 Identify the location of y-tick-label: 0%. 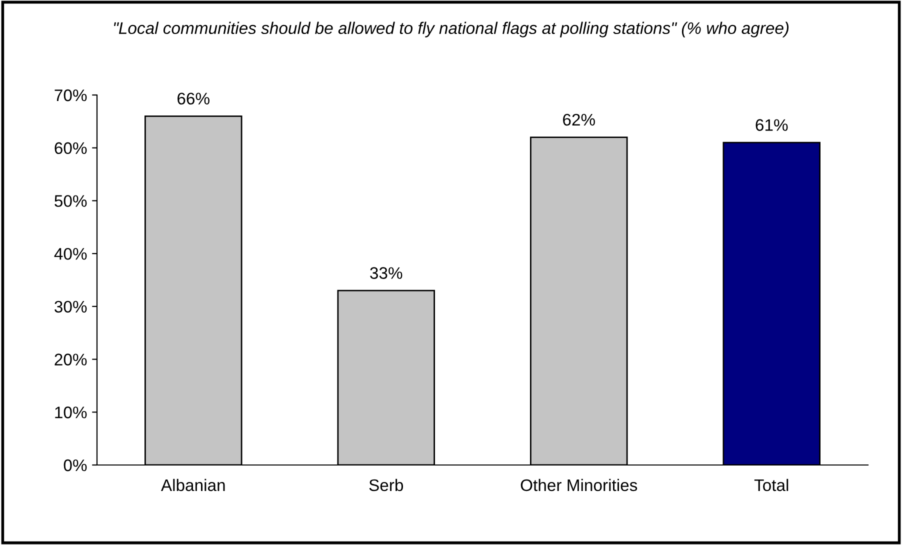
(75, 465).